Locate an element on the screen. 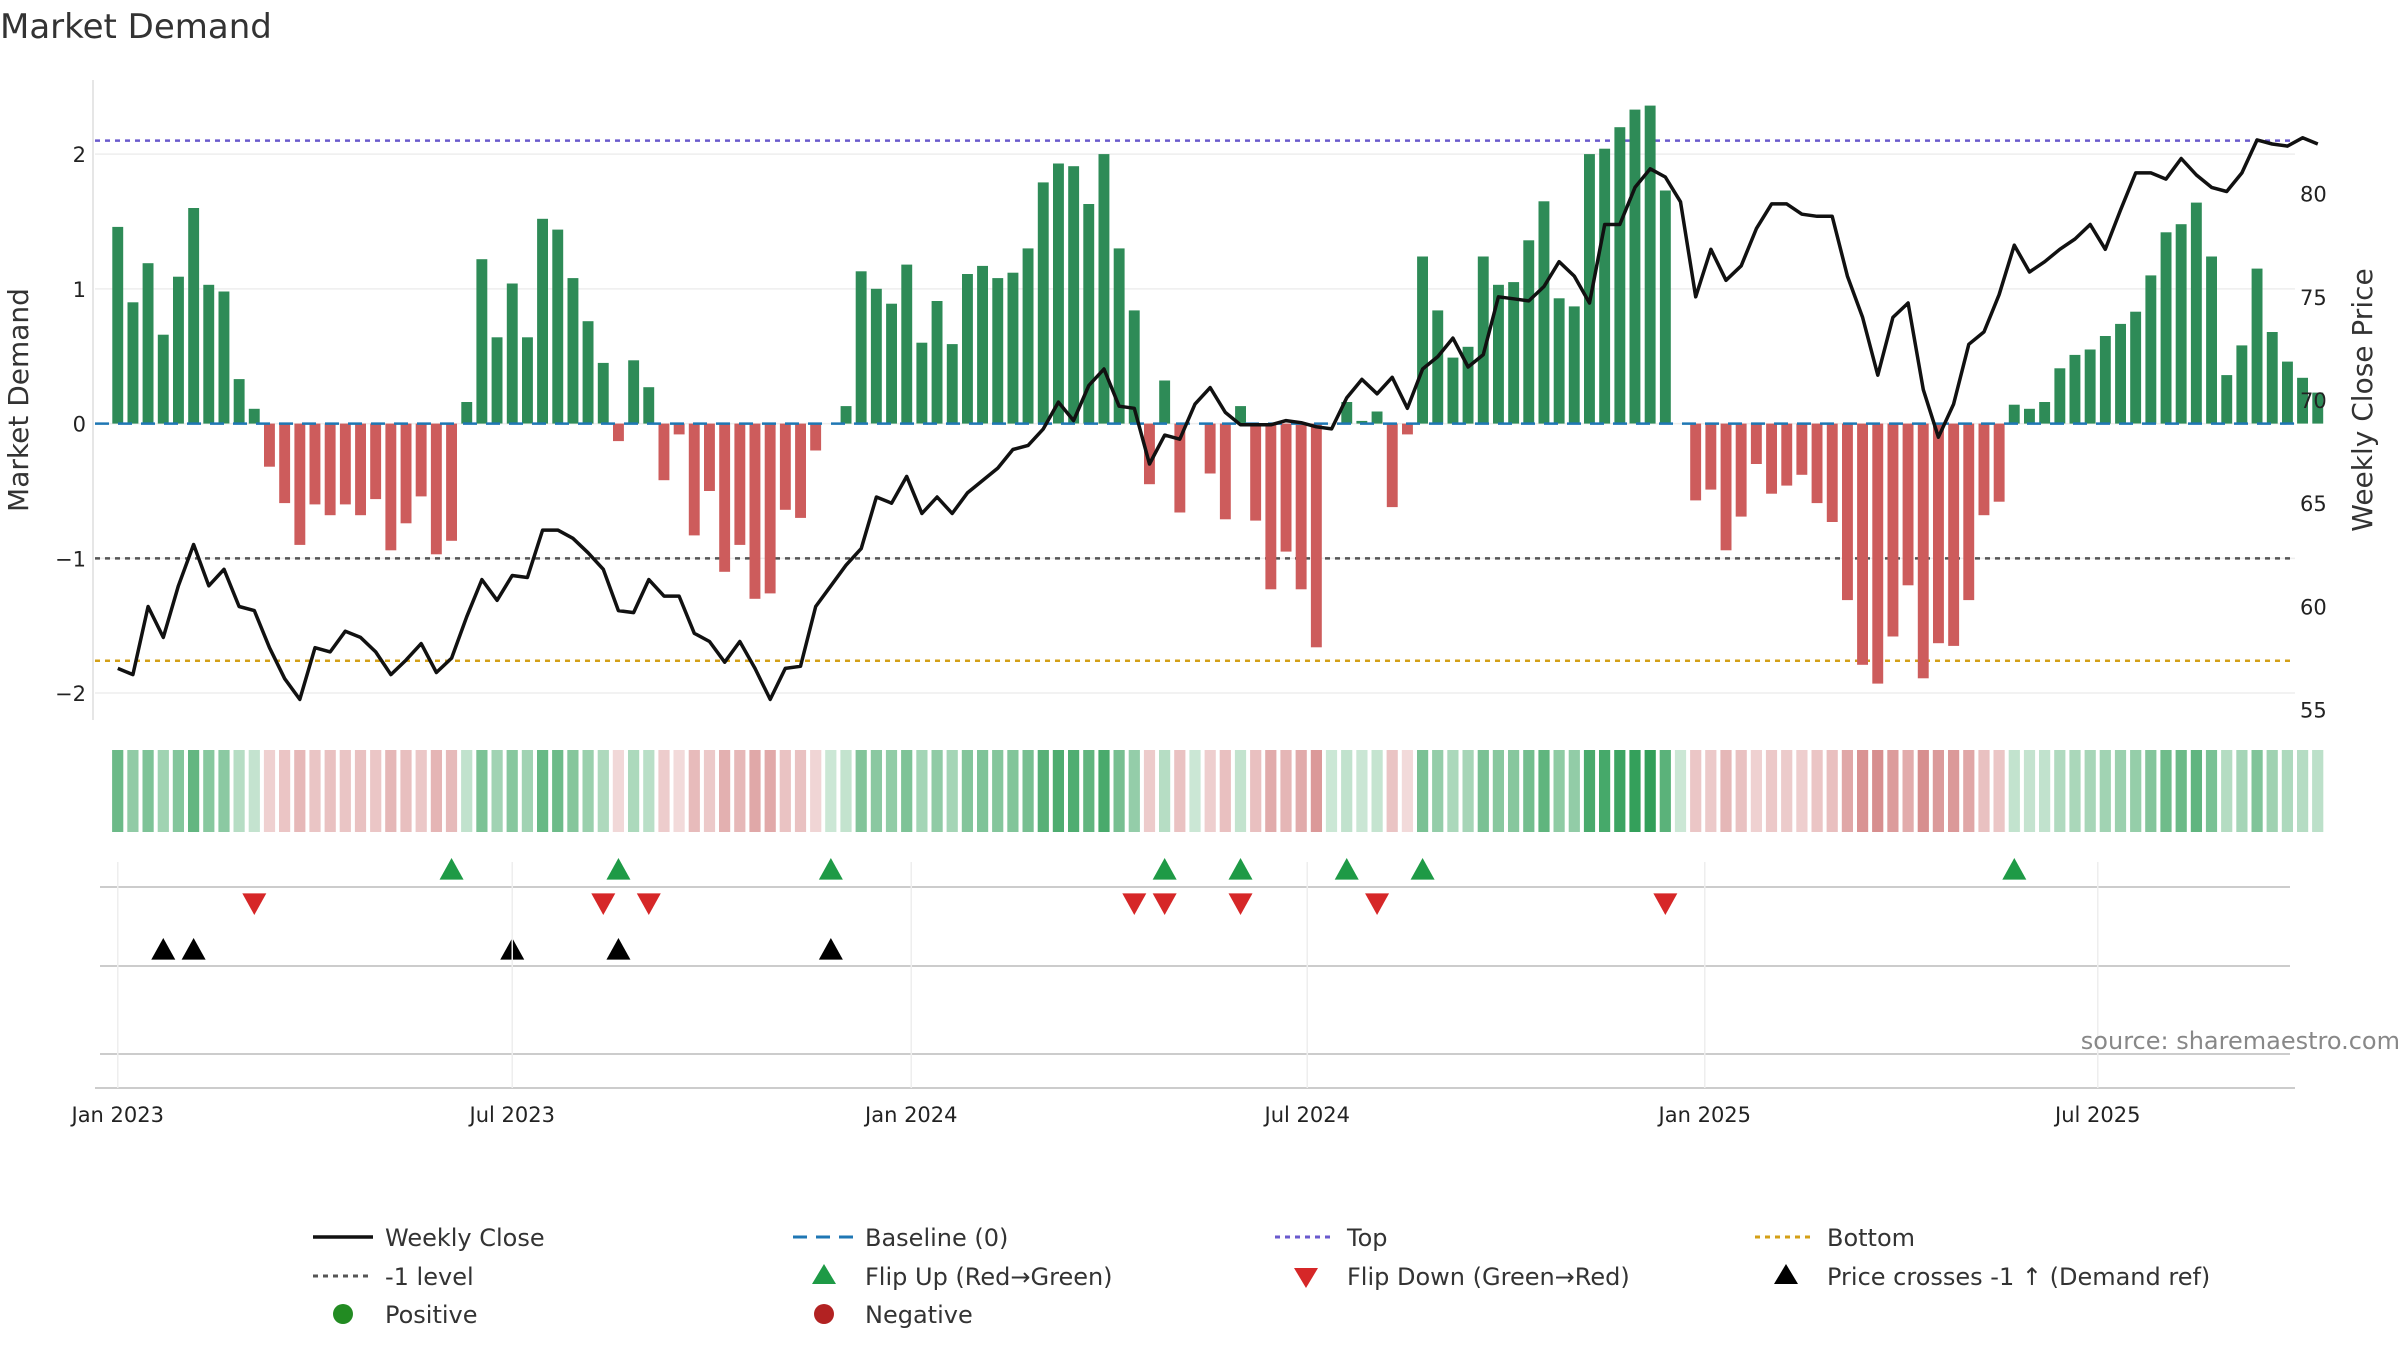 Image resolution: width=2400 pixels, height=1350 pixels. flip-up-marker is located at coordinates (451, 869).